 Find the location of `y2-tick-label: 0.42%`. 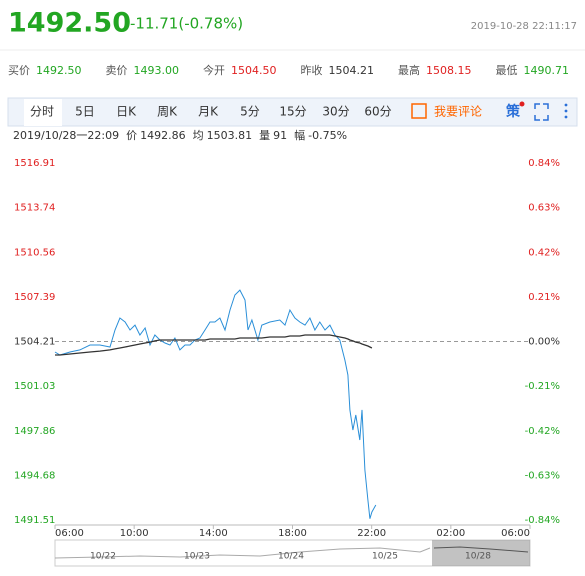

y2-tick-label: 0.42% is located at coordinates (544, 252).